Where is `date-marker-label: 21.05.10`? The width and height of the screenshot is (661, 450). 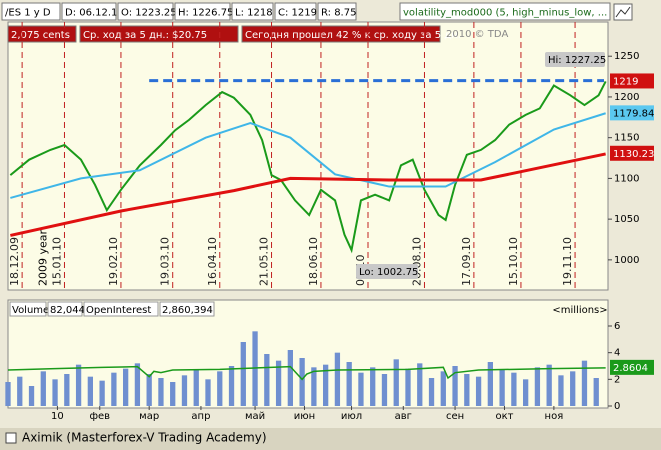
date-marker-label: 21.05.10 is located at coordinates (264, 261).